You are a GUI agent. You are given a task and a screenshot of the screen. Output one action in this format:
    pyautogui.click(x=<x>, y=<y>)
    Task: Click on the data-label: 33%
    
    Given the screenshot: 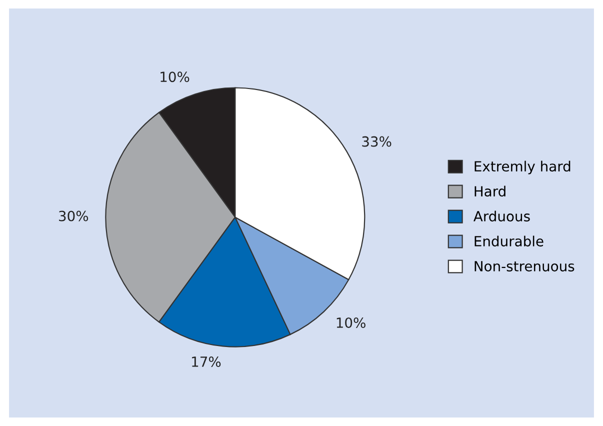 What is the action you would take?
    pyautogui.click(x=377, y=141)
    